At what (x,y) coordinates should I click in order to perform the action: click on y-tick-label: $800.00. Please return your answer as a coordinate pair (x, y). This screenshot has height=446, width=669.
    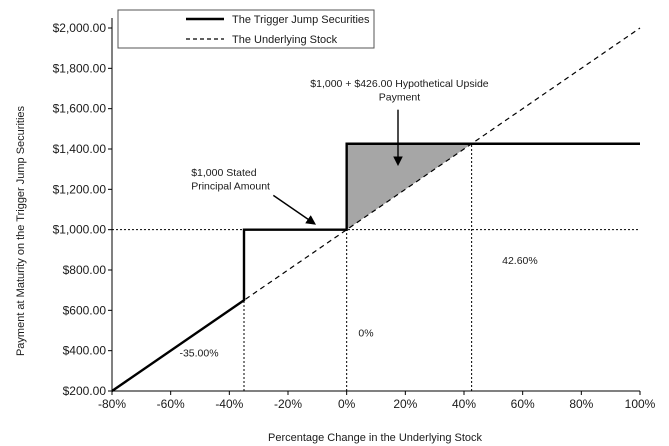
    Looking at the image, I should click on (85, 270).